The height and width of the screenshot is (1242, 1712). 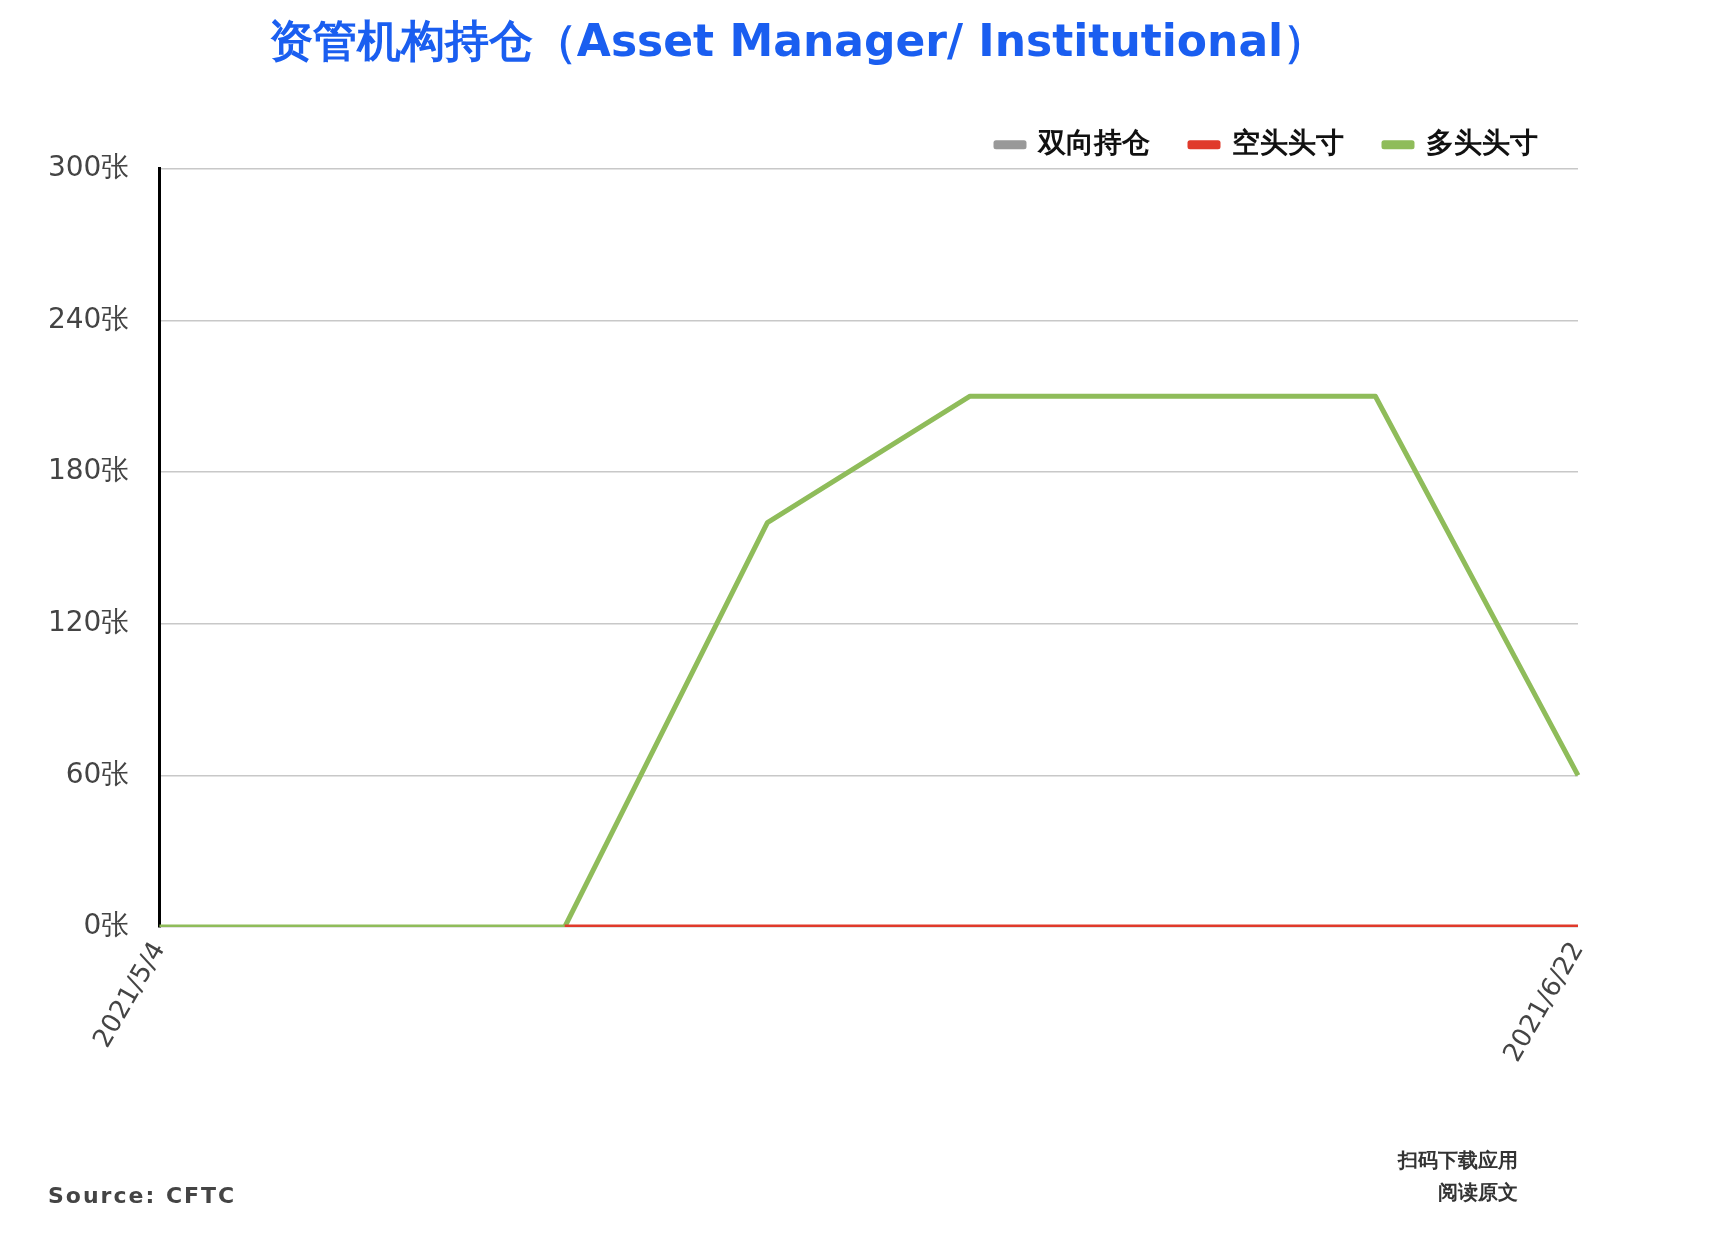 What do you see at coordinates (106, 925) in the screenshot?
I see `y-tick-label: 0张` at bounding box center [106, 925].